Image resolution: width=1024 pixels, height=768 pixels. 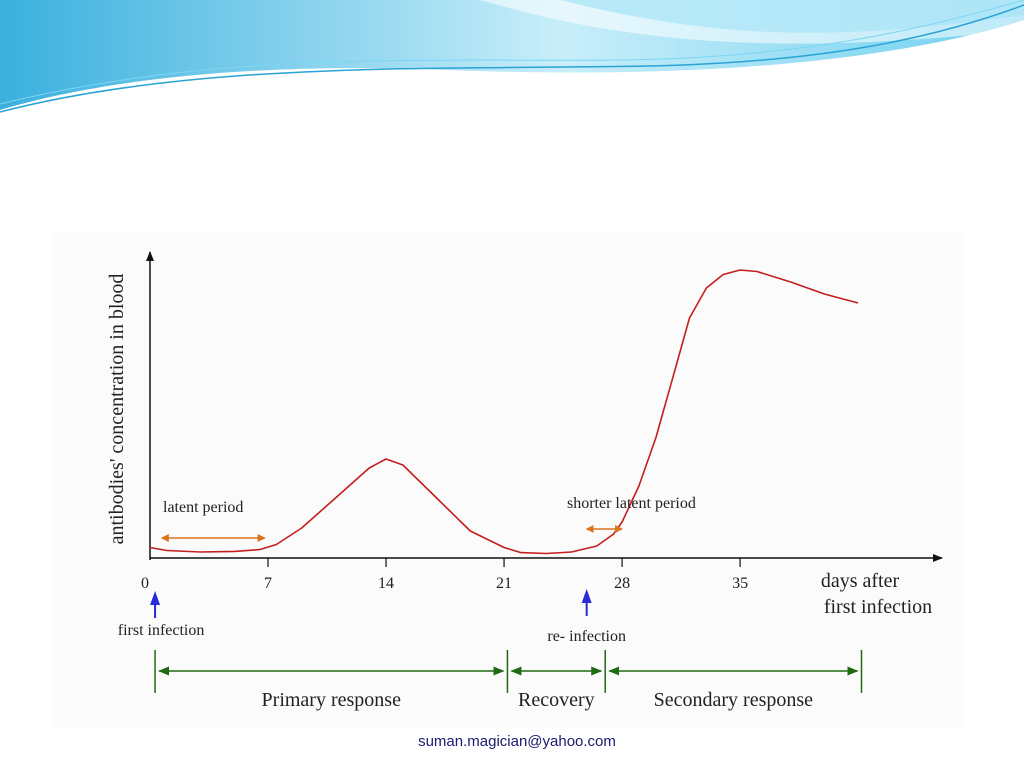 What do you see at coordinates (878, 607) in the screenshot?
I see `x-axis-label-line2: first infection` at bounding box center [878, 607].